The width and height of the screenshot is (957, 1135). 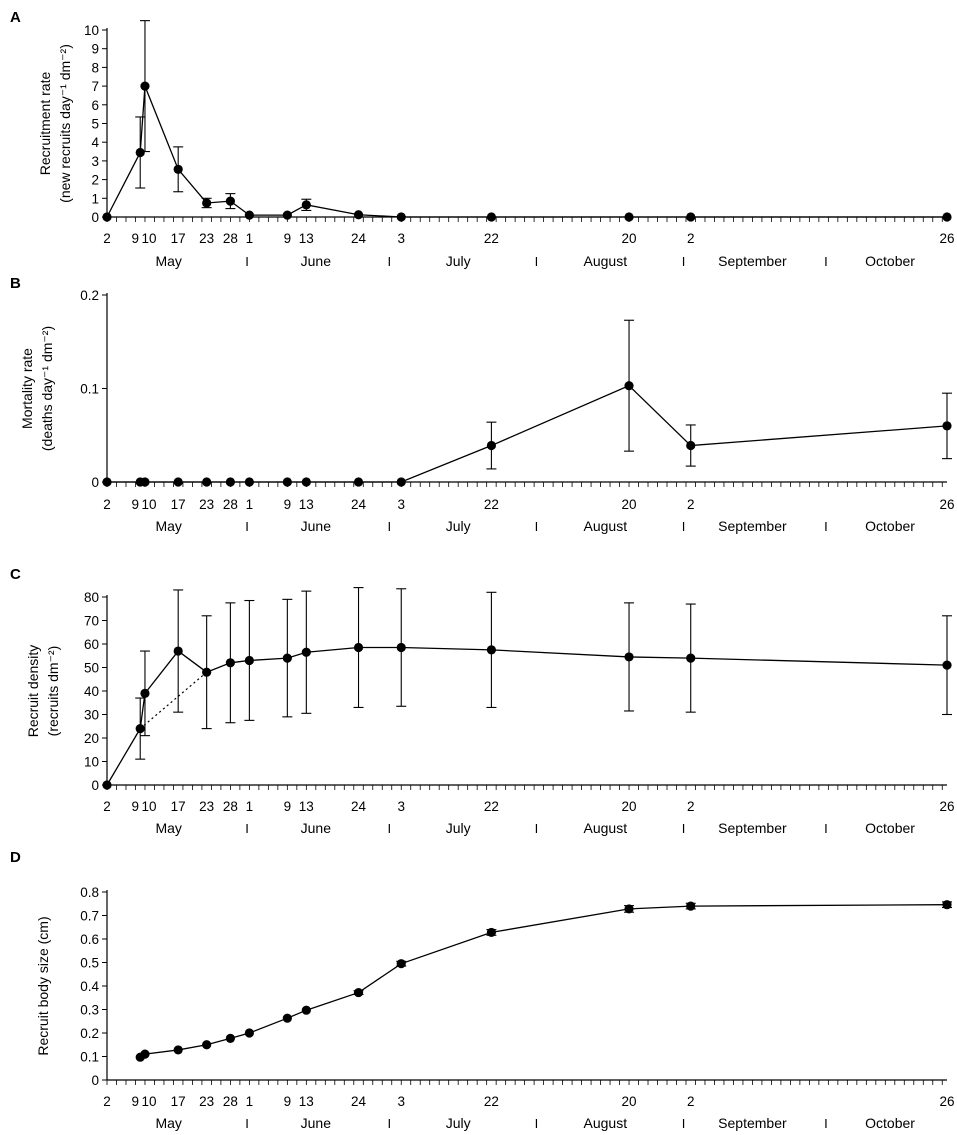 What do you see at coordinates (89, 986) in the screenshot?
I see `y-tick-label: 0.4` at bounding box center [89, 986].